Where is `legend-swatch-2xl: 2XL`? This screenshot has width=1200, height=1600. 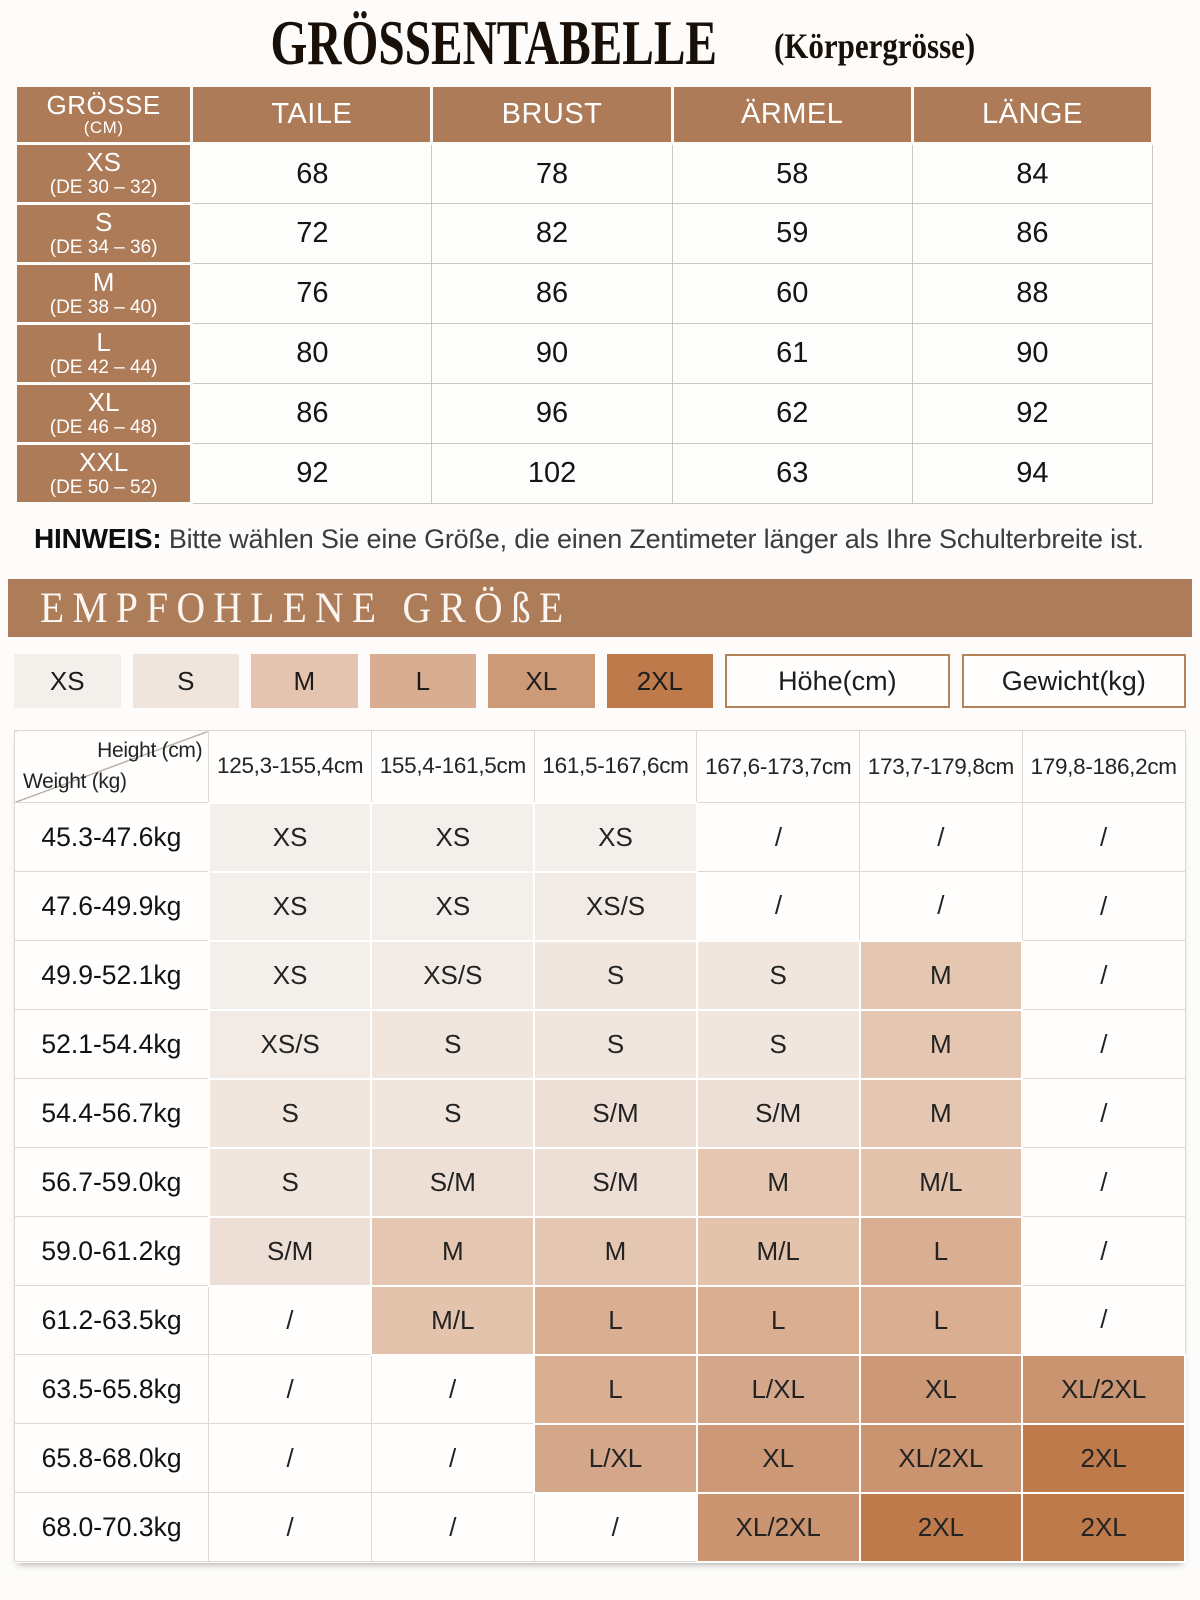 legend-swatch-2xl: 2XL is located at coordinates (660, 681).